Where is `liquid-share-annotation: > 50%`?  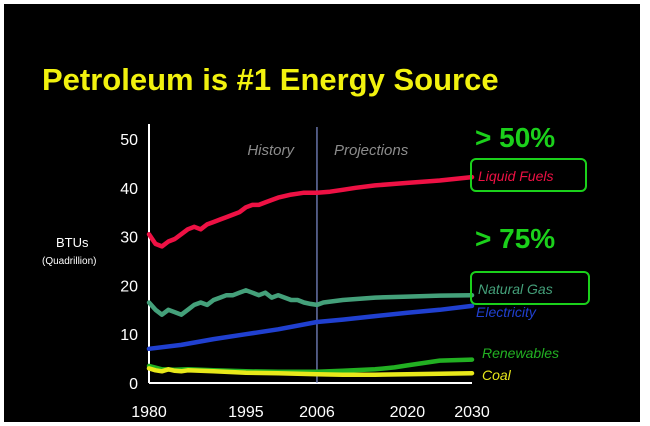 liquid-share-annotation: > 50% is located at coordinates (515, 137).